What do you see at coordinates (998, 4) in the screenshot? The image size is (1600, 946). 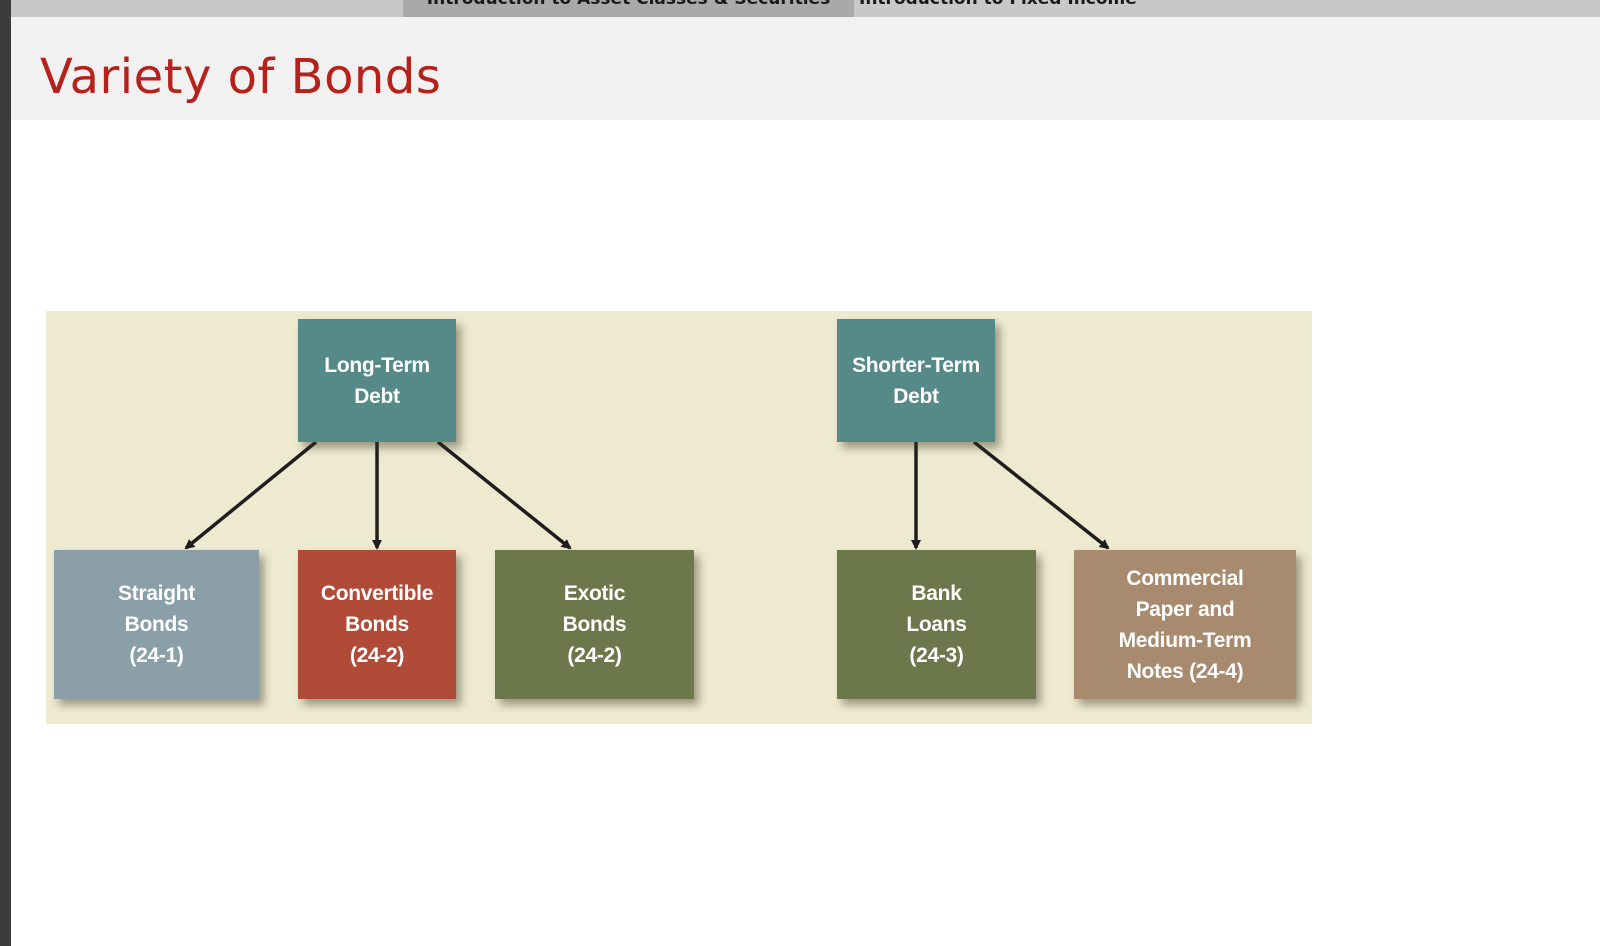 I see `nav-tab-label: Introduction to Fixed Income` at bounding box center [998, 4].